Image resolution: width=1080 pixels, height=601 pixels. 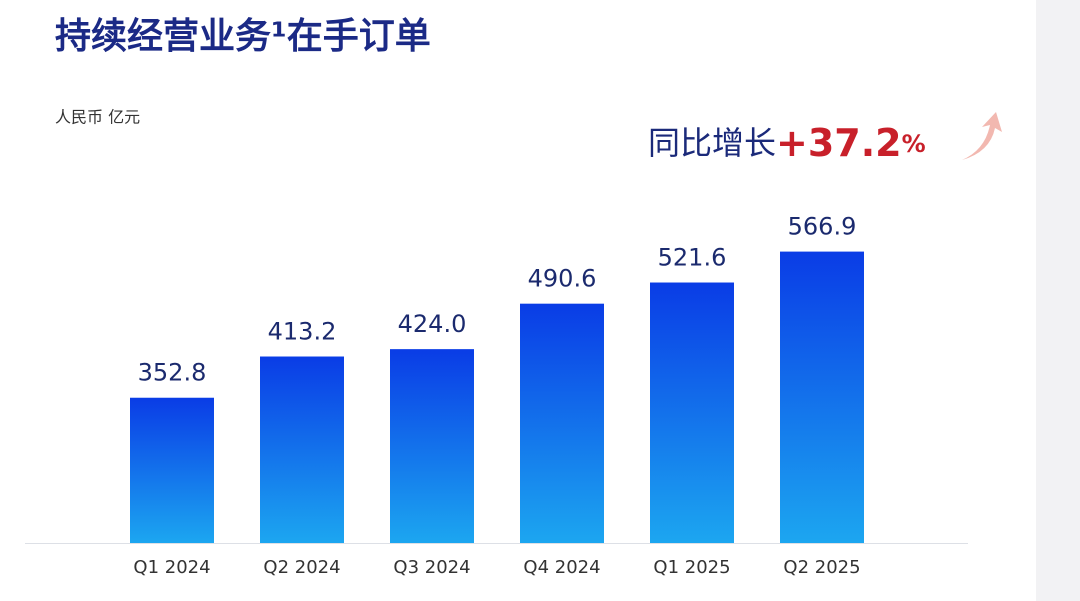 What do you see at coordinates (562, 279) in the screenshot?
I see `value-label: 490.6` at bounding box center [562, 279].